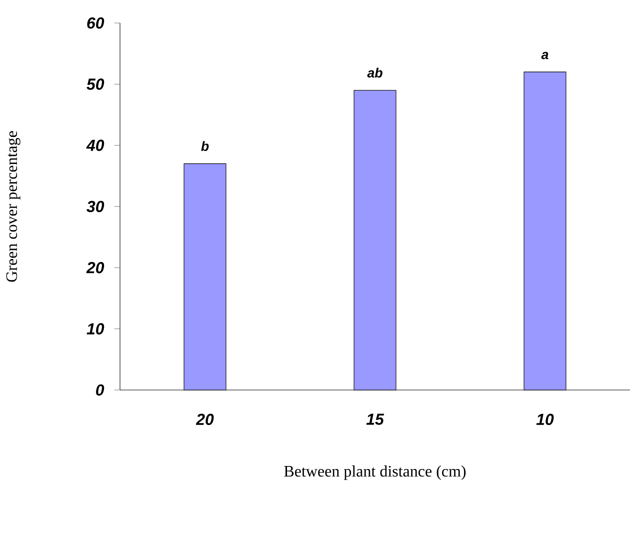 The height and width of the screenshot is (533, 637). Describe the element at coordinates (100, 390) in the screenshot. I see `y-tick-label: 0` at that location.